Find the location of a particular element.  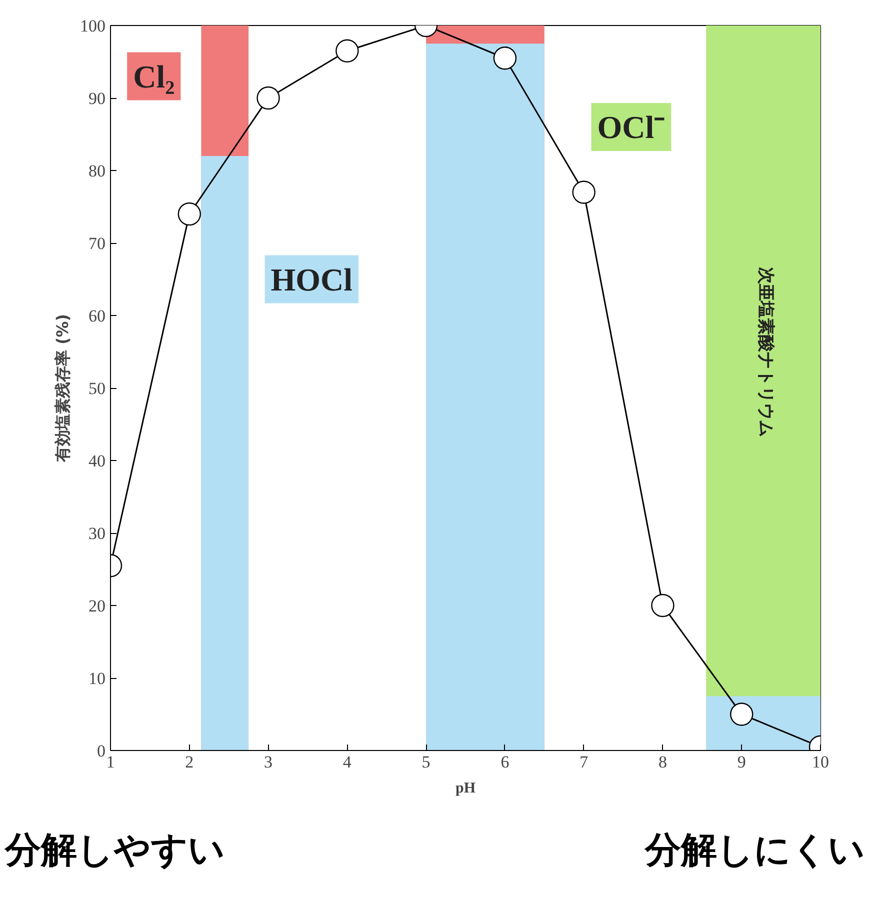

x-tick-label: 1 is located at coordinates (110, 762).